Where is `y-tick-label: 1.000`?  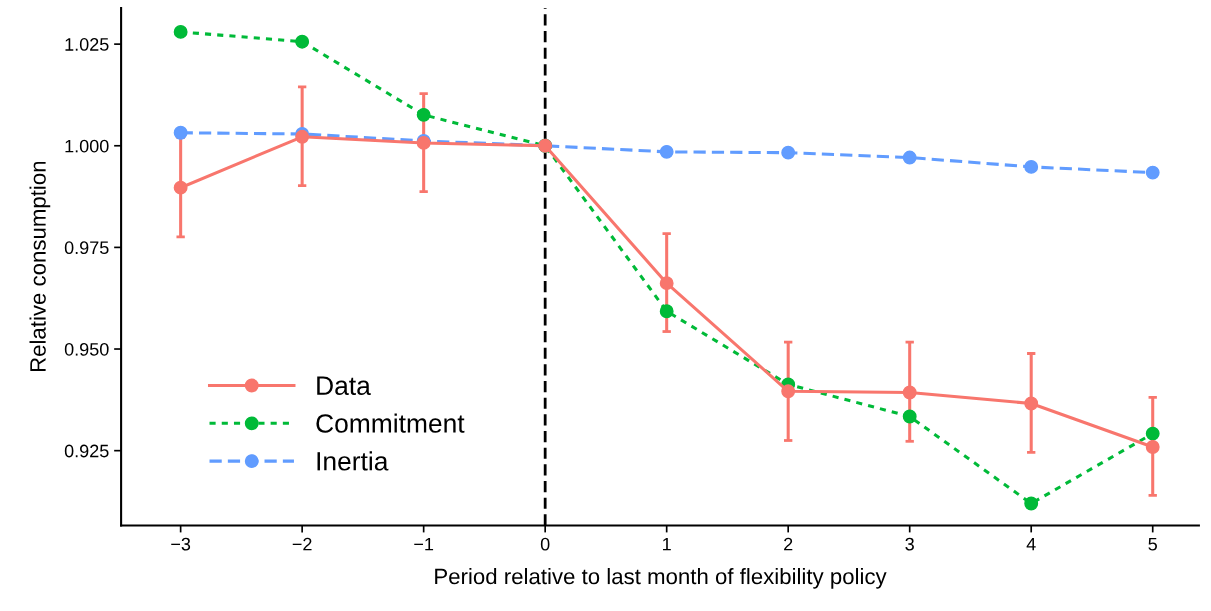
y-tick-label: 1.000 is located at coordinates (87, 146).